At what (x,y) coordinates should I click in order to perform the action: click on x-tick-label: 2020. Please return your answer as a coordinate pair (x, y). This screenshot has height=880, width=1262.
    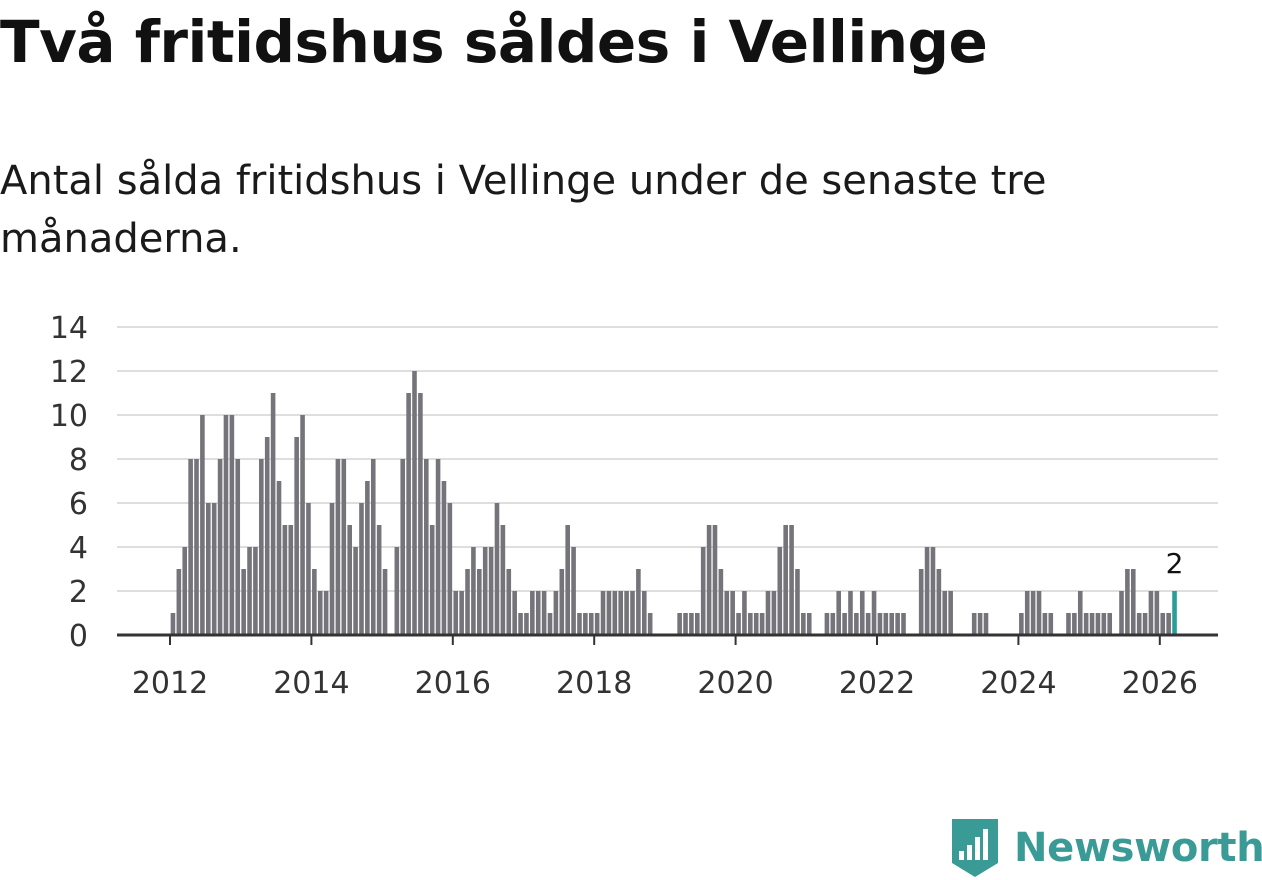
    Looking at the image, I should click on (735, 683).